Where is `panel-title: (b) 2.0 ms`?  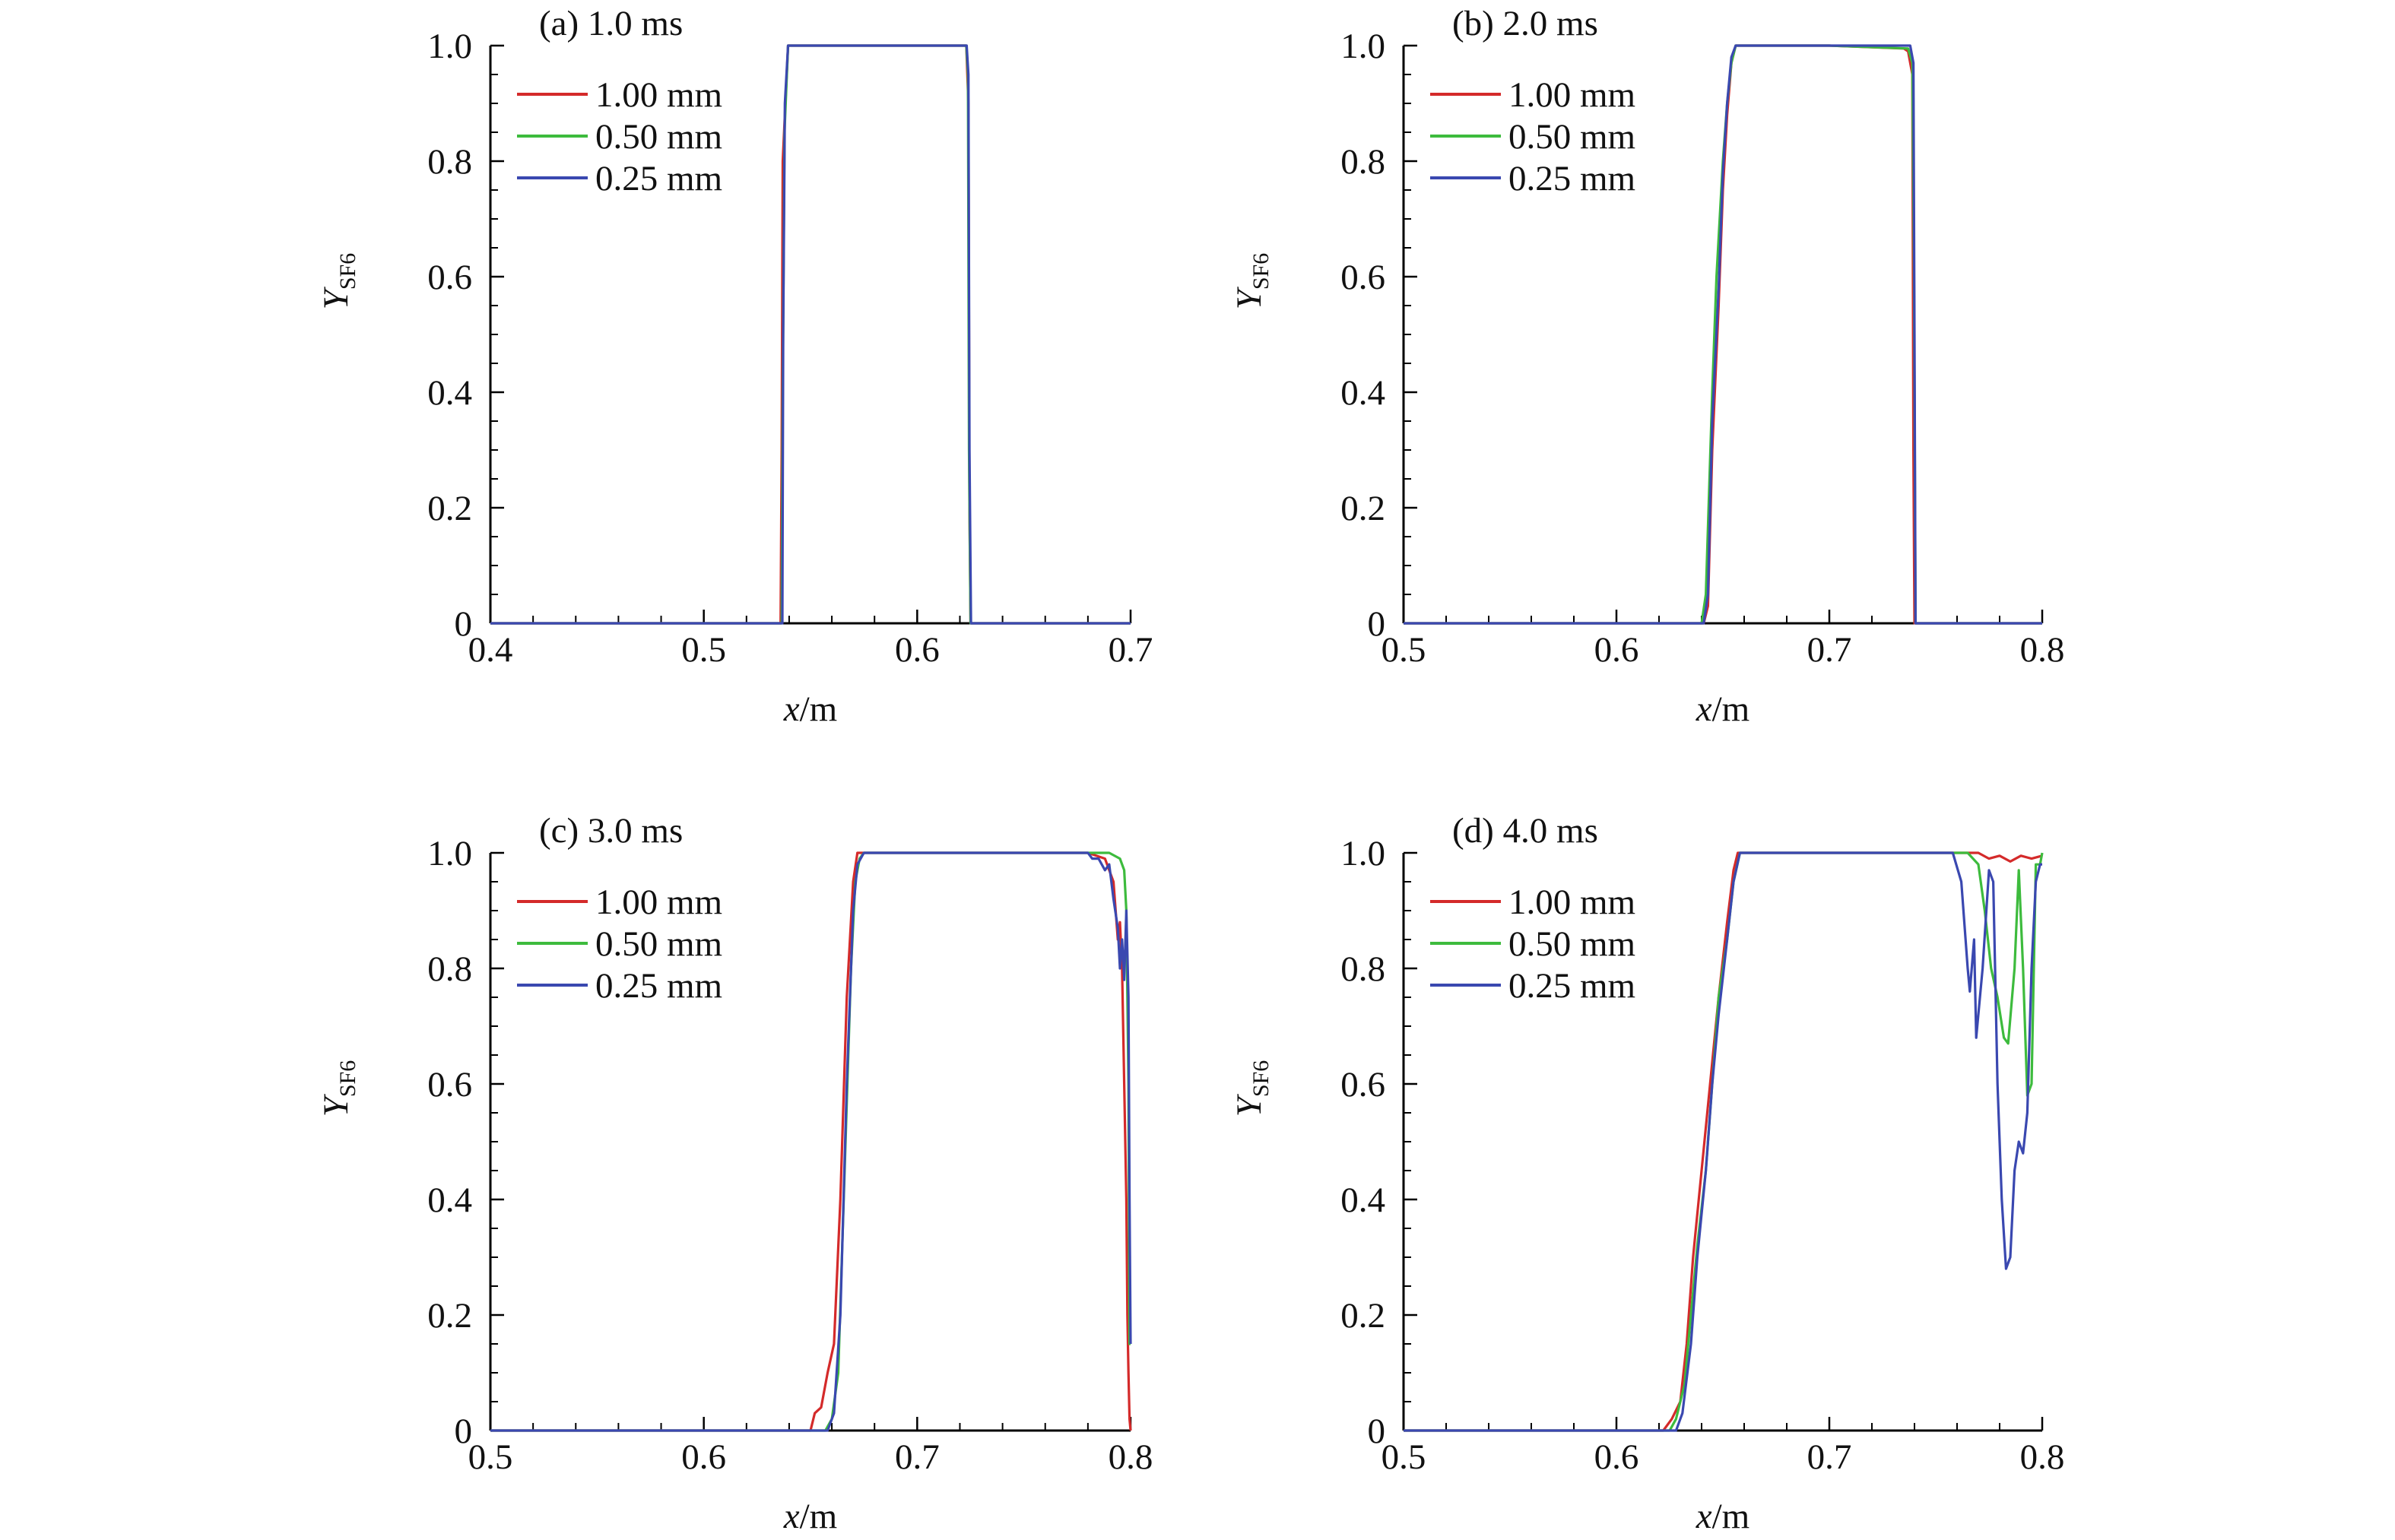
panel-title: (b) 2.0 ms is located at coordinates (1525, 23).